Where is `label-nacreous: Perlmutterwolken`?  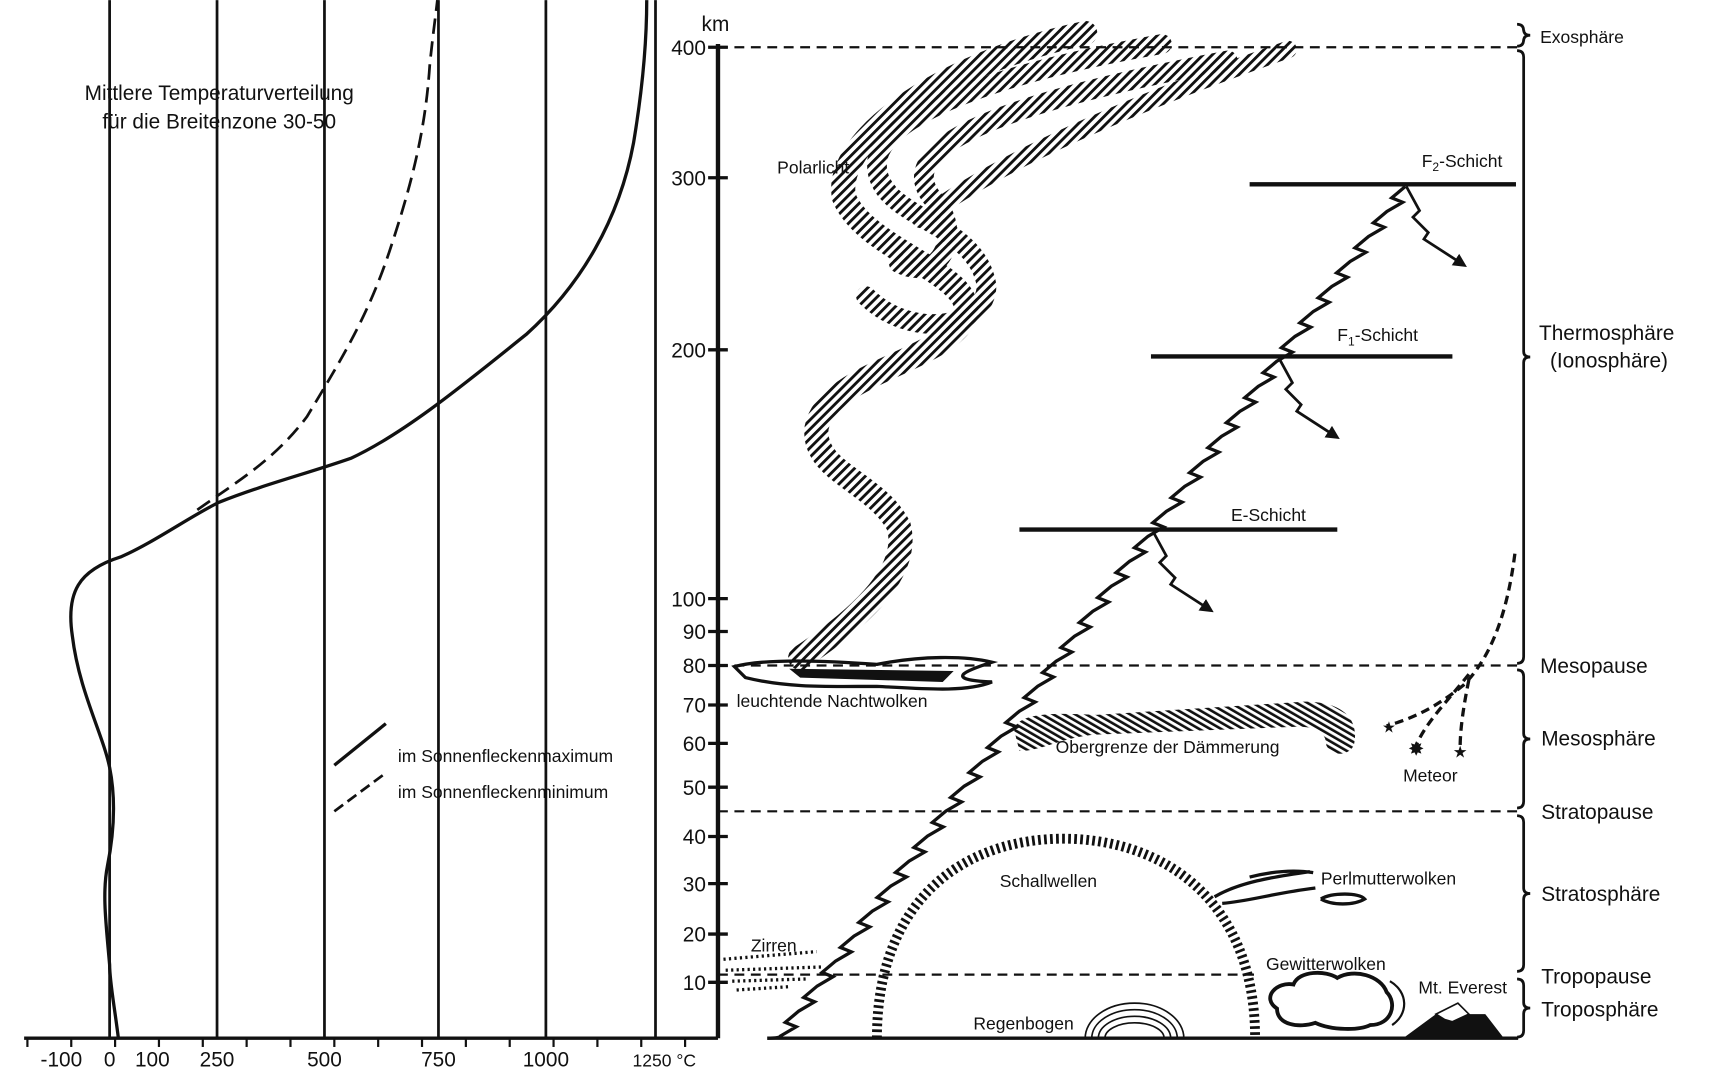 label-nacreous: Perlmutterwolken is located at coordinates (1388, 879).